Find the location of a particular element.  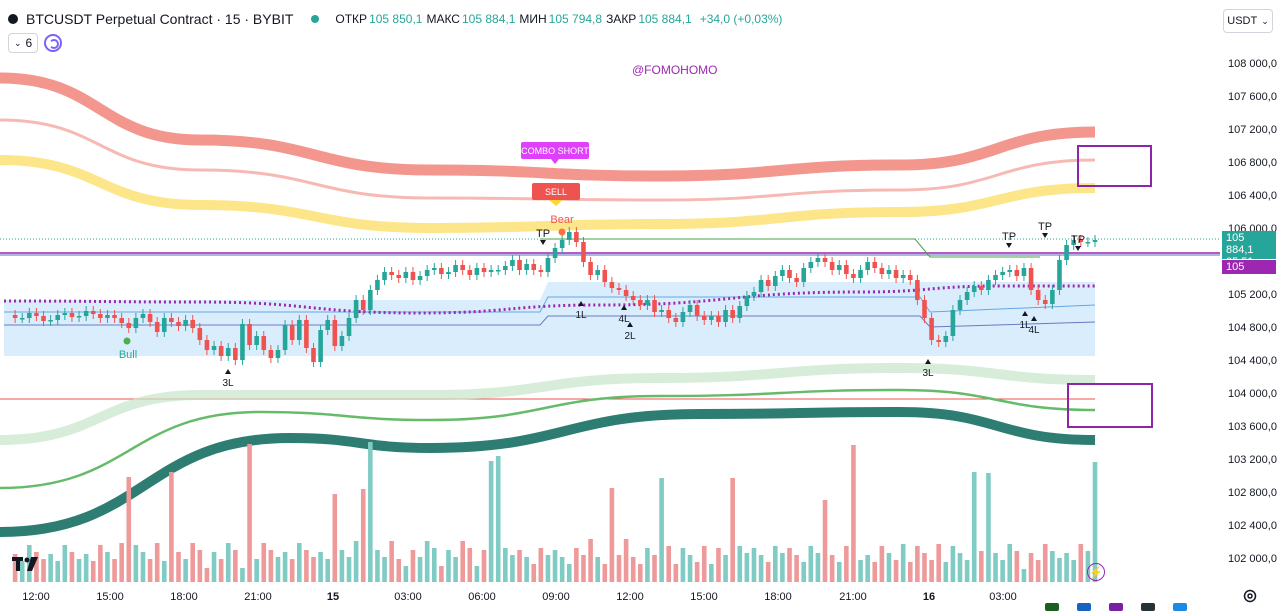

sync-icon is located at coordinates (53, 43).